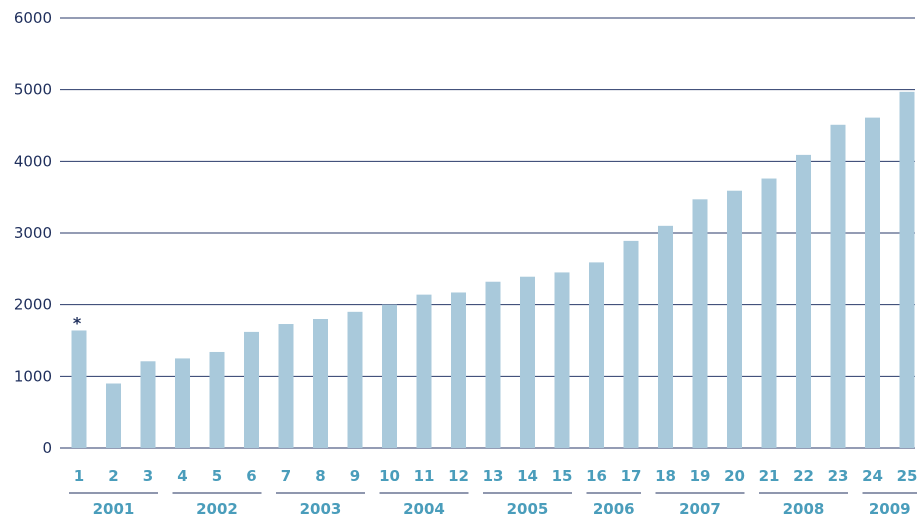 The width and height of the screenshot is (917, 520). I want to click on x-tick-label: 8, so click(320, 476).